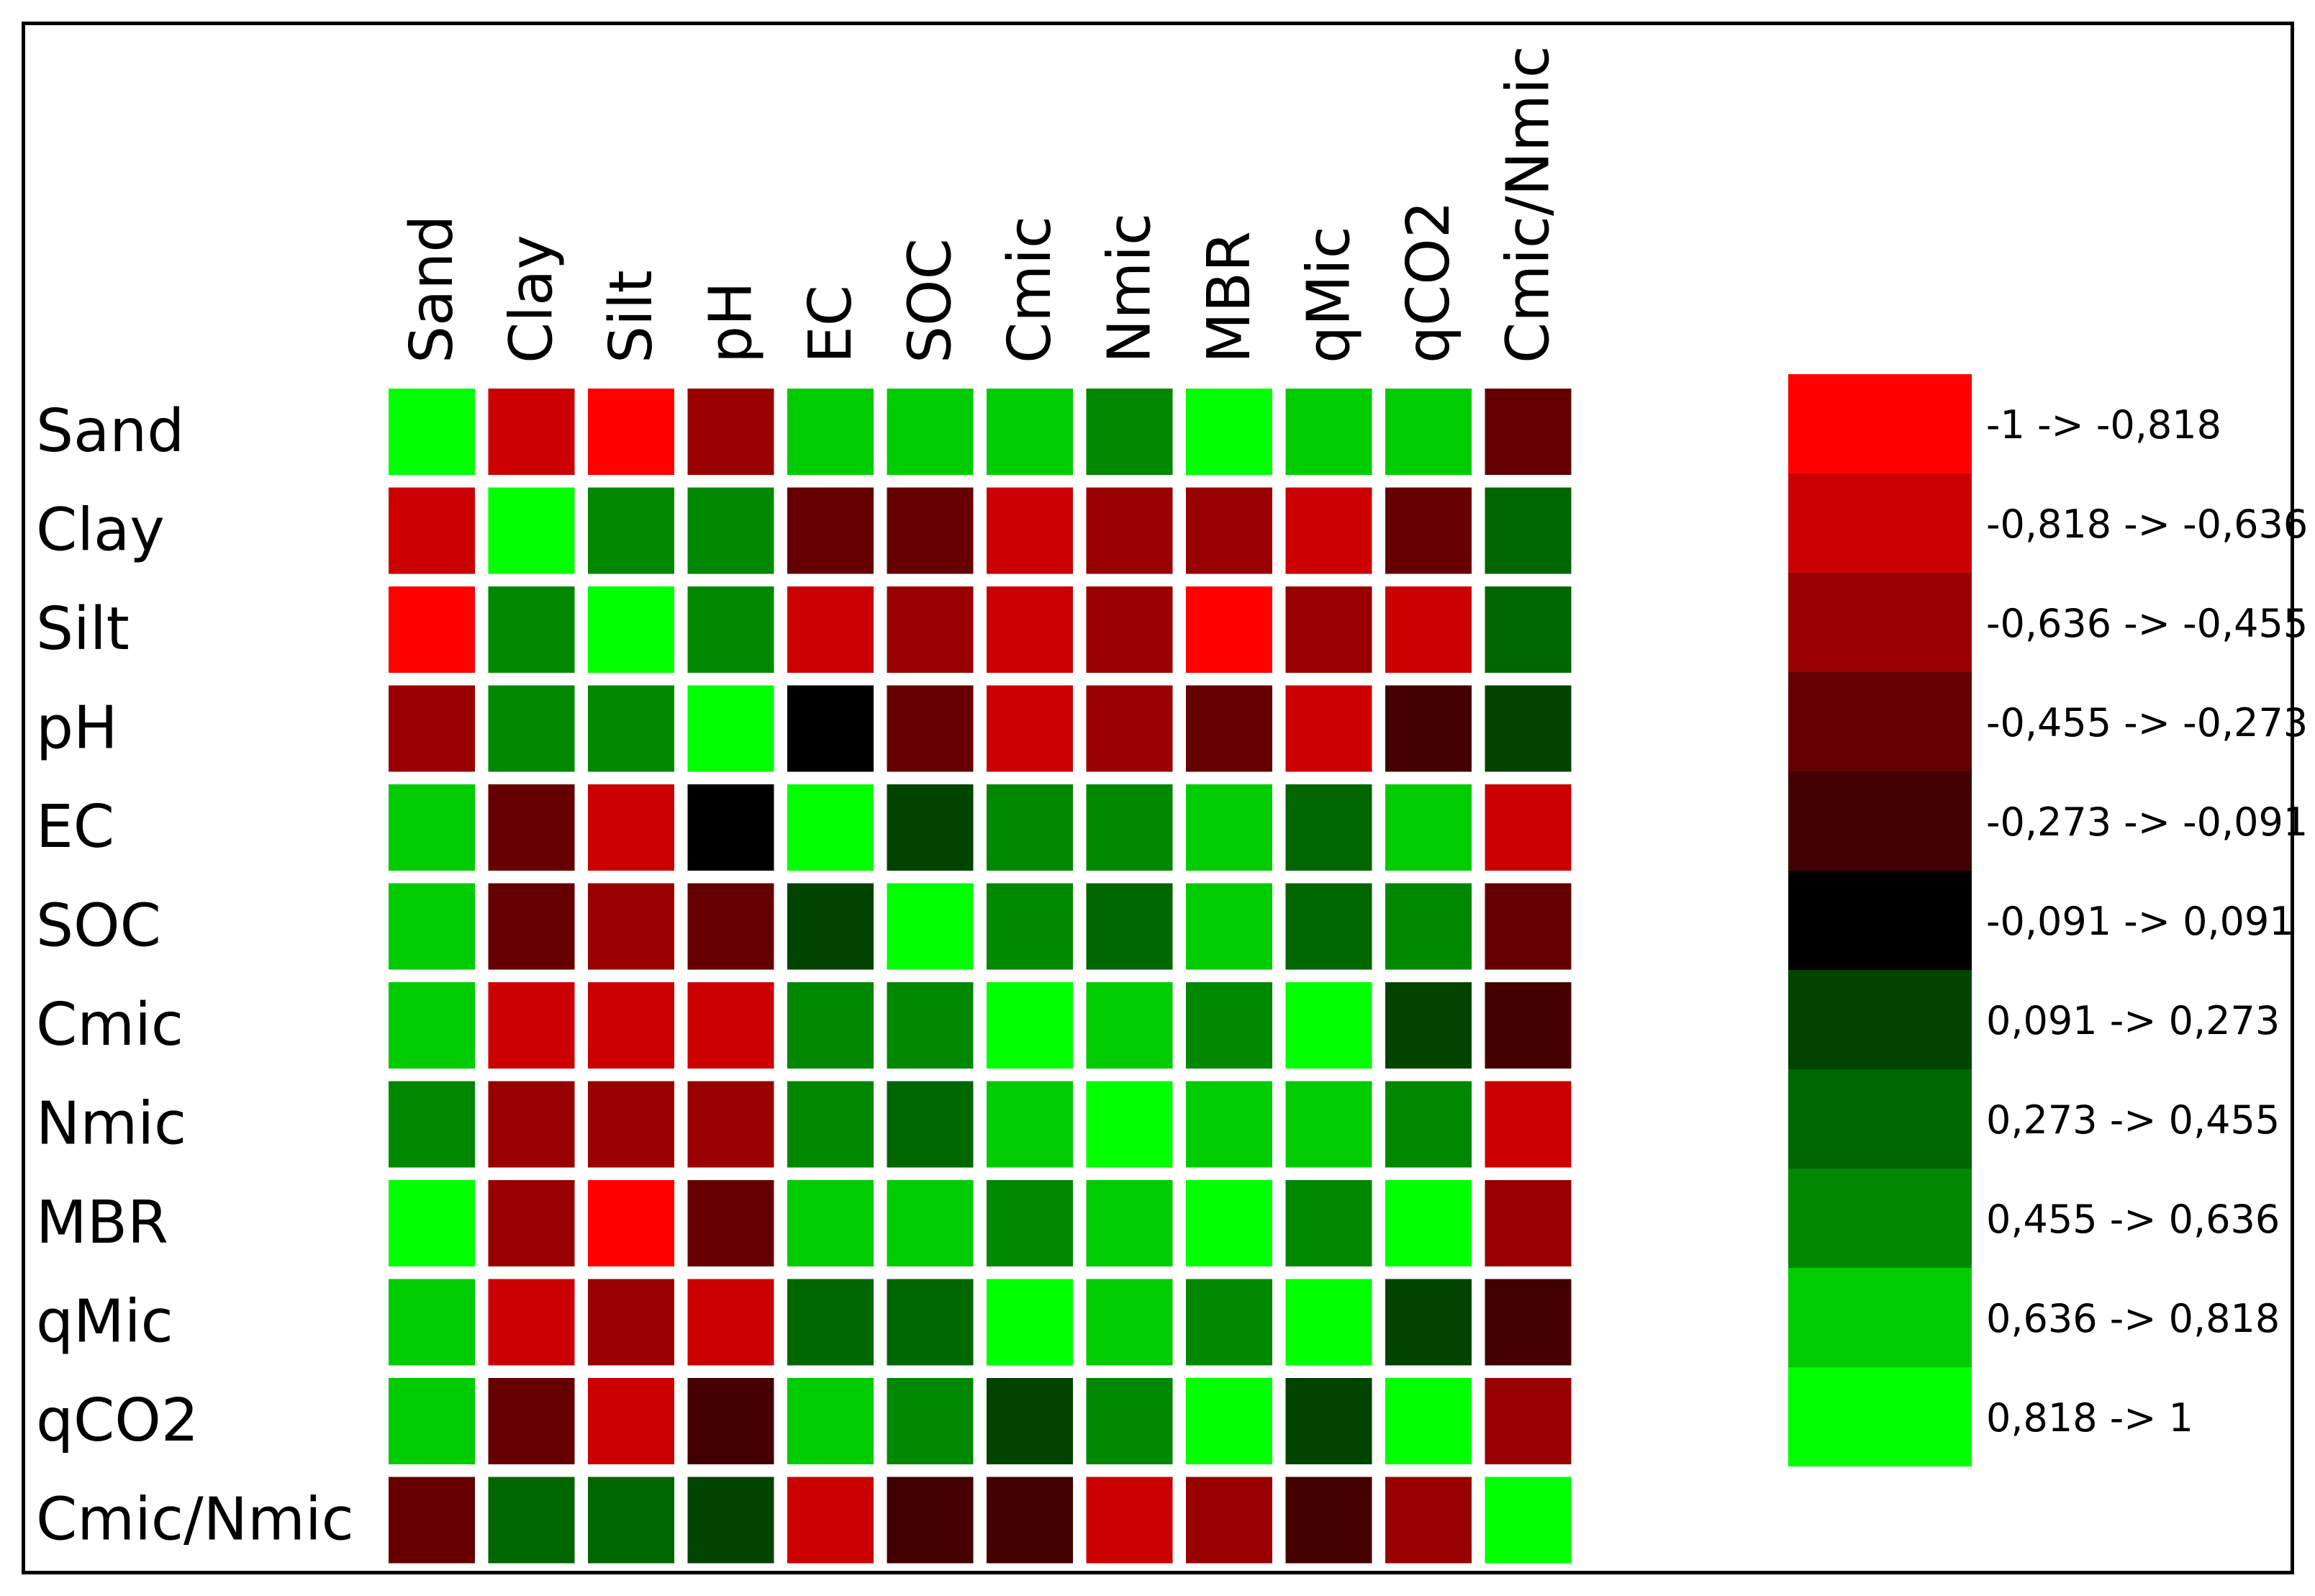 The width and height of the screenshot is (2315, 1596). What do you see at coordinates (1330, 294) in the screenshot?
I see `column-label: qMic` at bounding box center [1330, 294].